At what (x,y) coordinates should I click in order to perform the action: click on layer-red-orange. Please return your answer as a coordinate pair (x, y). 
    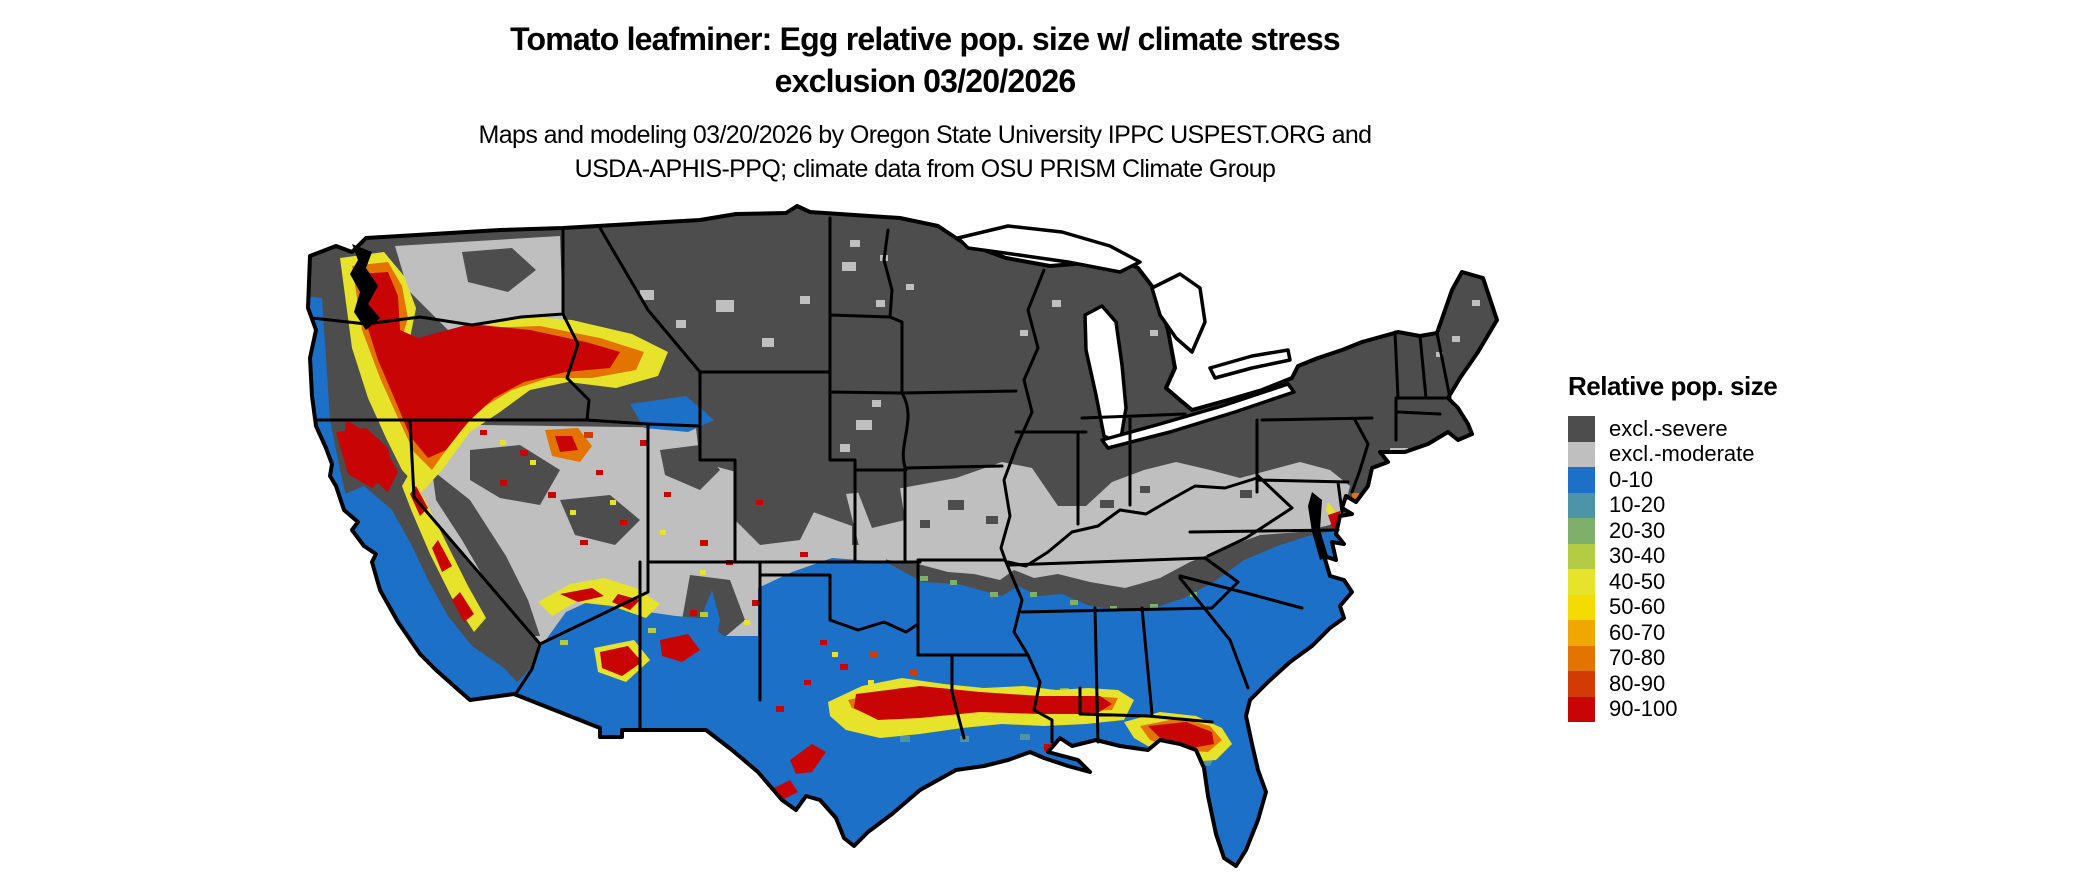
    Looking at the image, I should click on (750, 553).